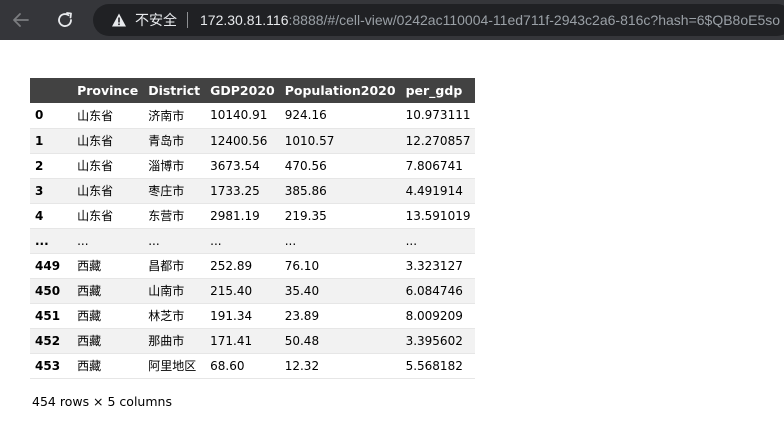 Image resolution: width=784 pixels, height=428 pixels. What do you see at coordinates (51, 366) in the screenshot?
I see `row-index: 453` at bounding box center [51, 366].